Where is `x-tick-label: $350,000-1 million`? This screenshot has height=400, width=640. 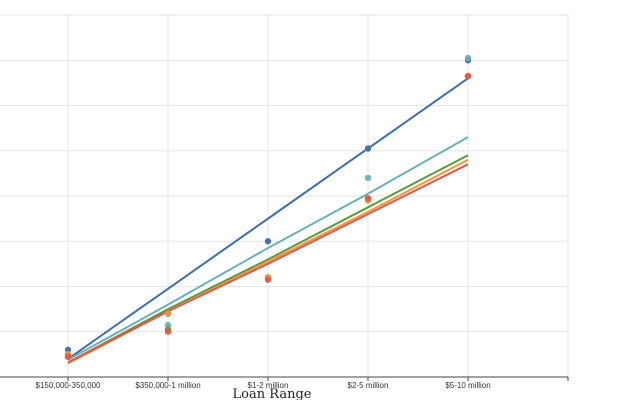 x-tick-label: $350,000-1 million is located at coordinates (167, 385).